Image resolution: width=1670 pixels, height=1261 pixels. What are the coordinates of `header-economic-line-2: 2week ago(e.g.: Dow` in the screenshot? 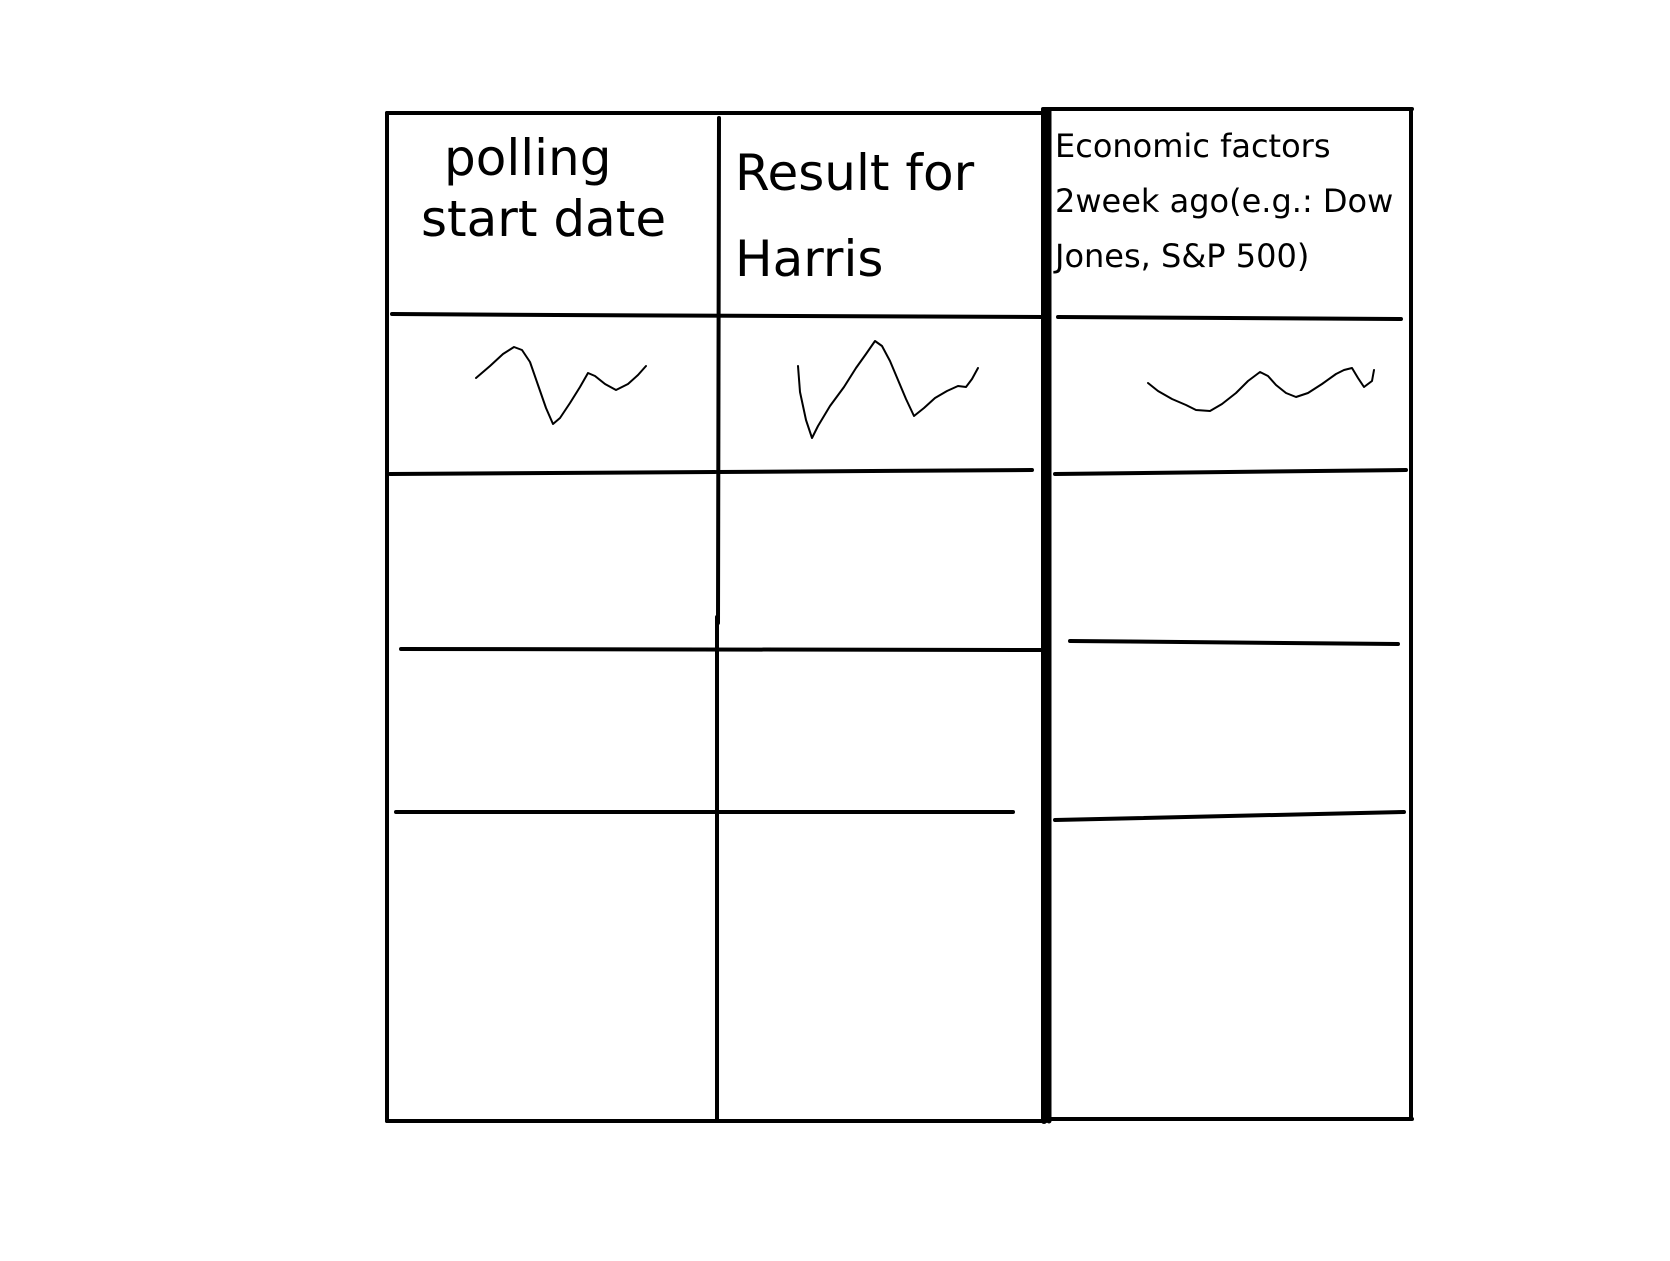 It's located at (1224, 201).